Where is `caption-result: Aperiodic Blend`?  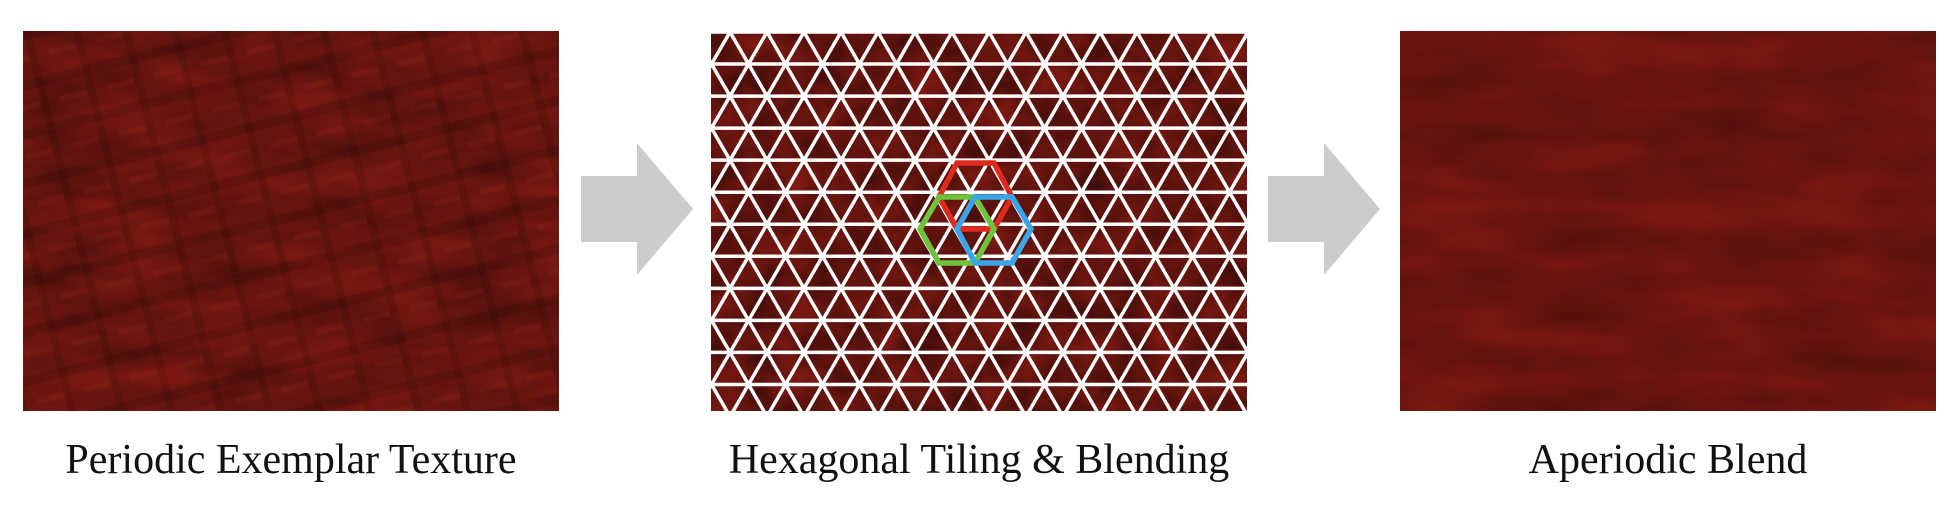
caption-result: Aperiodic Blend is located at coordinates (1668, 460).